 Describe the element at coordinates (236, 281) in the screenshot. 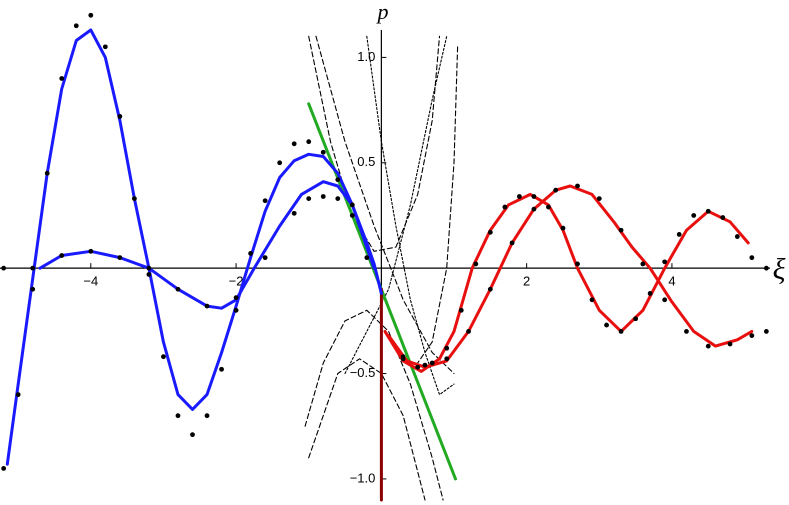

I see `x-tick-label: −2` at that location.